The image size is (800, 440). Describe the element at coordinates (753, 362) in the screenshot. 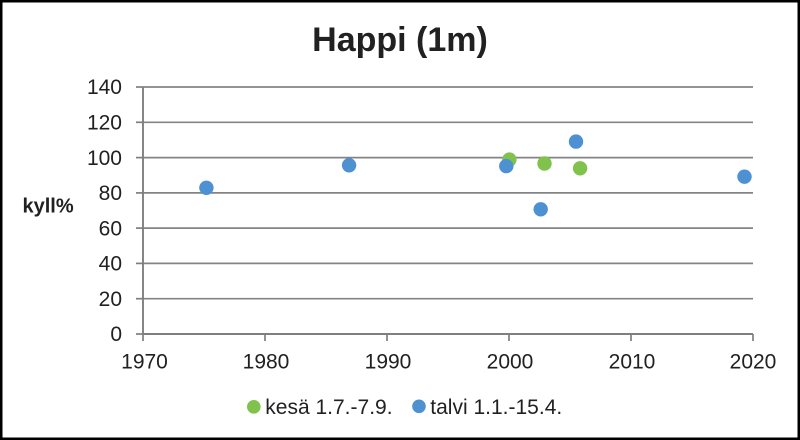

I see `svg-text: 2020` at that location.